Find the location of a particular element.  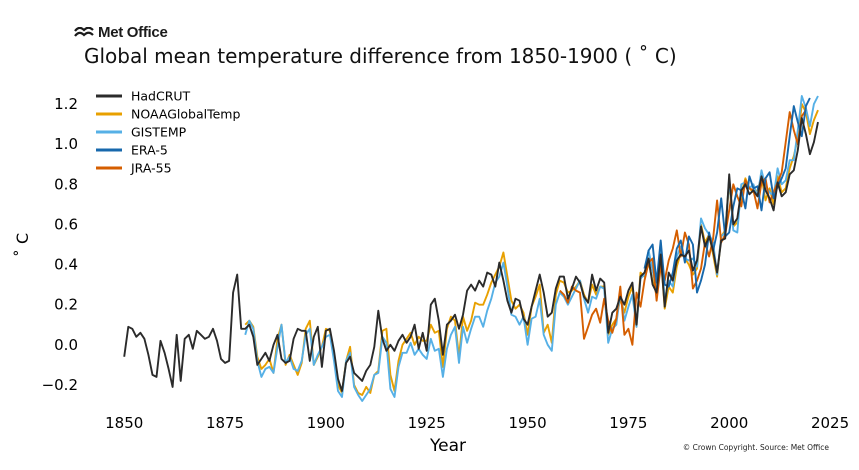

x-tick-label: 1850 is located at coordinates (124, 423).